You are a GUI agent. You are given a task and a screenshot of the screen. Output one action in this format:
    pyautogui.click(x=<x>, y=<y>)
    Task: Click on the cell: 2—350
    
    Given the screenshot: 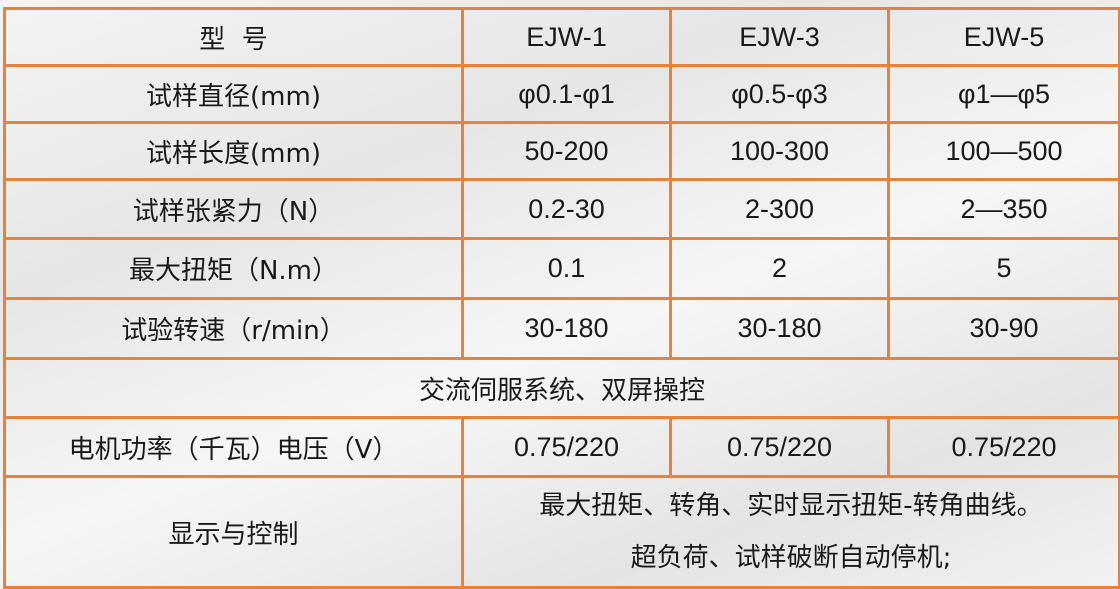 What is the action you would take?
    pyautogui.click(x=1003, y=209)
    